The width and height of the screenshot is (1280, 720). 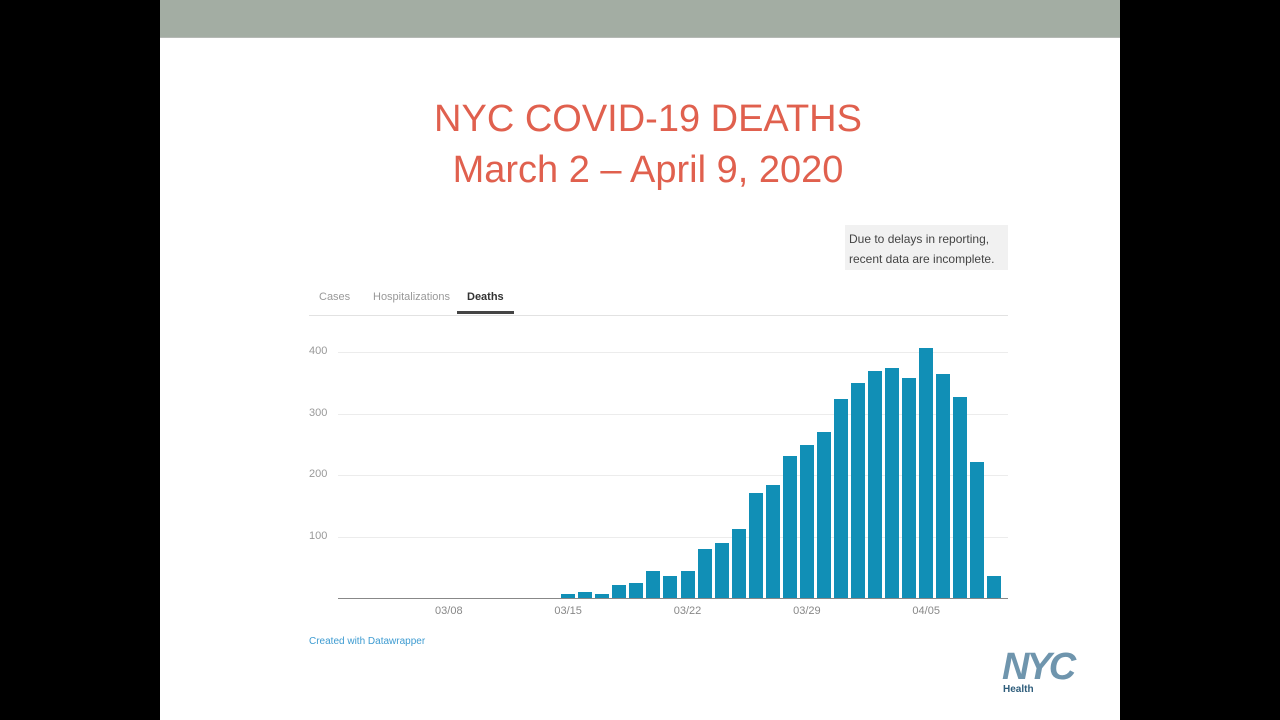 What do you see at coordinates (318, 351) in the screenshot?
I see `y-axis-tick-label: 400` at bounding box center [318, 351].